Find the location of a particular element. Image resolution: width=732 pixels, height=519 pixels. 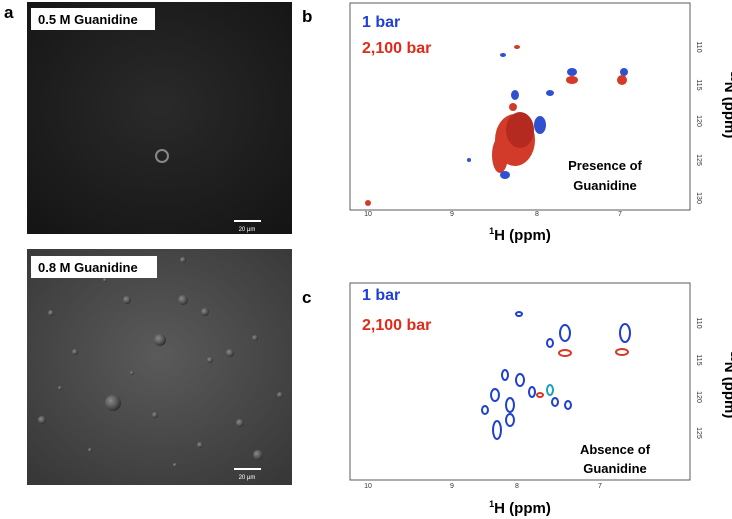

droplets is located at coordinates (160, 362).